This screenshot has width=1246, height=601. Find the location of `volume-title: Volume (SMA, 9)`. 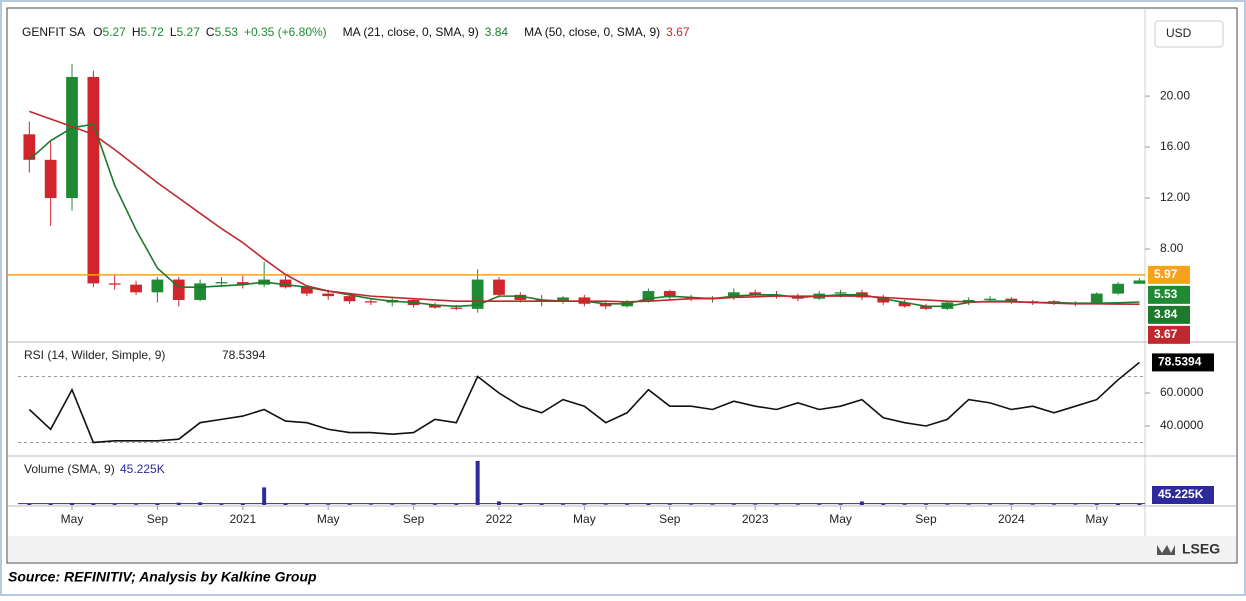

volume-title: Volume (SMA, 9) is located at coordinates (69, 469).